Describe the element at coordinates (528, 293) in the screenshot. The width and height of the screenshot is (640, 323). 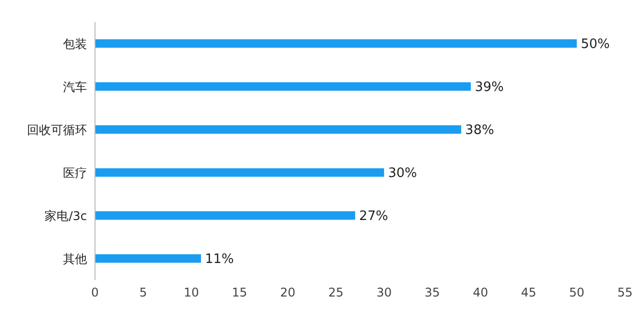
I see `x-tick-label: 45` at that location.